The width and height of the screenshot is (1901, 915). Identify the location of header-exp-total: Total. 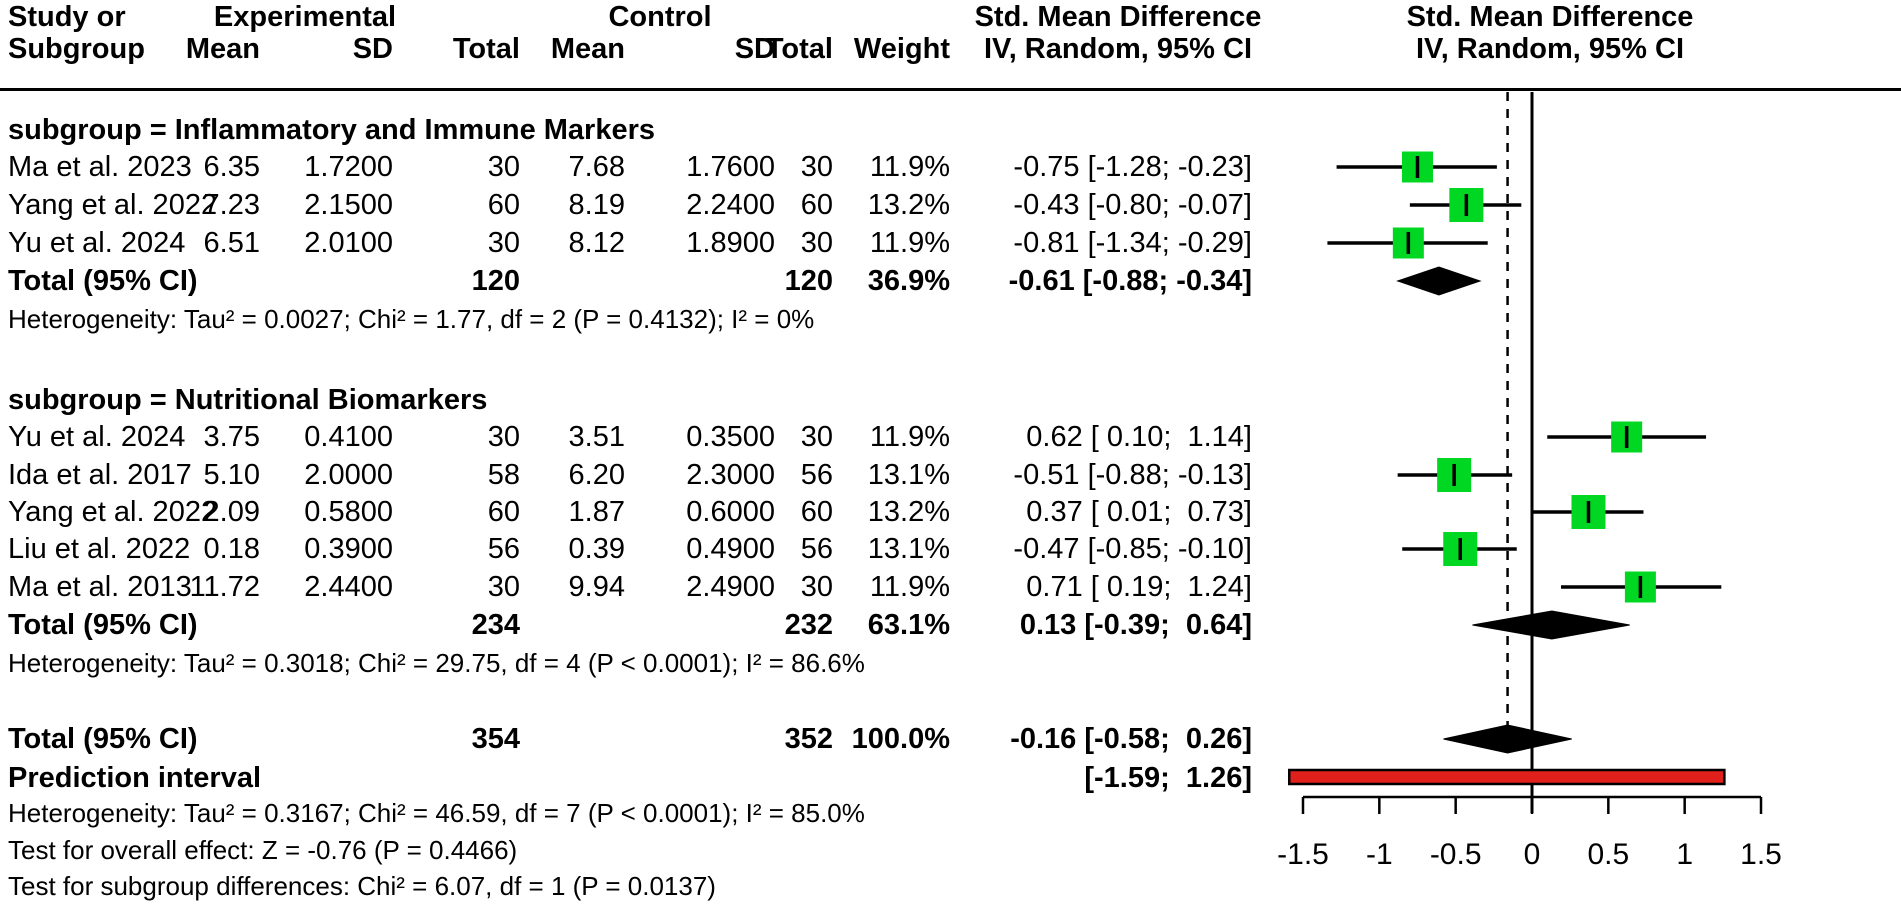
(486, 49).